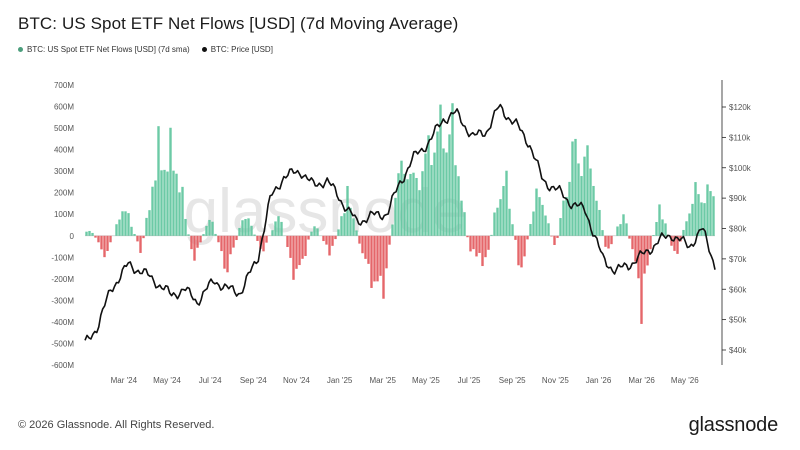 This screenshot has width=800, height=450. I want to click on x-tick-label: May '25, so click(426, 380).